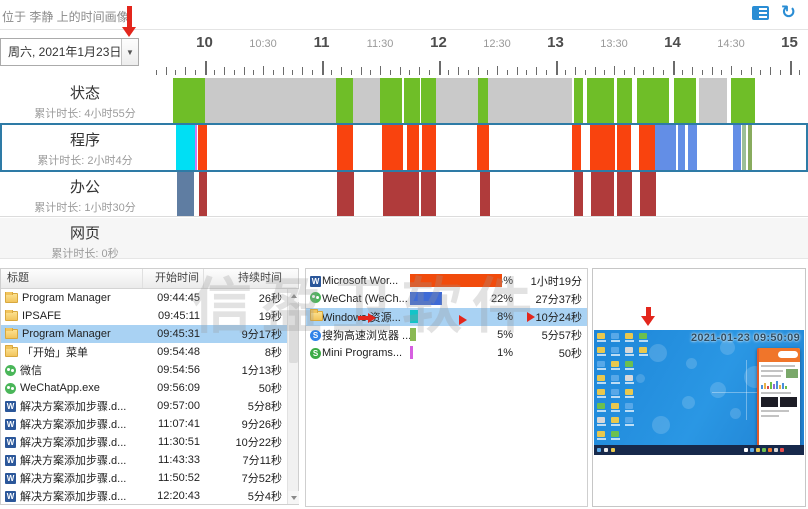 The height and width of the screenshot is (509, 808). I want to click on timeline-row-status: 状态 累计时长: 4小时55分, so click(404, 100).